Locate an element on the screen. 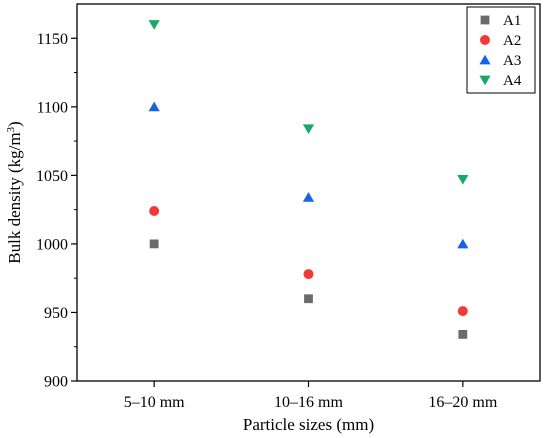 The image size is (550, 438). y-axis-title: Bulk density (kg/m3) is located at coordinates (14, 192).